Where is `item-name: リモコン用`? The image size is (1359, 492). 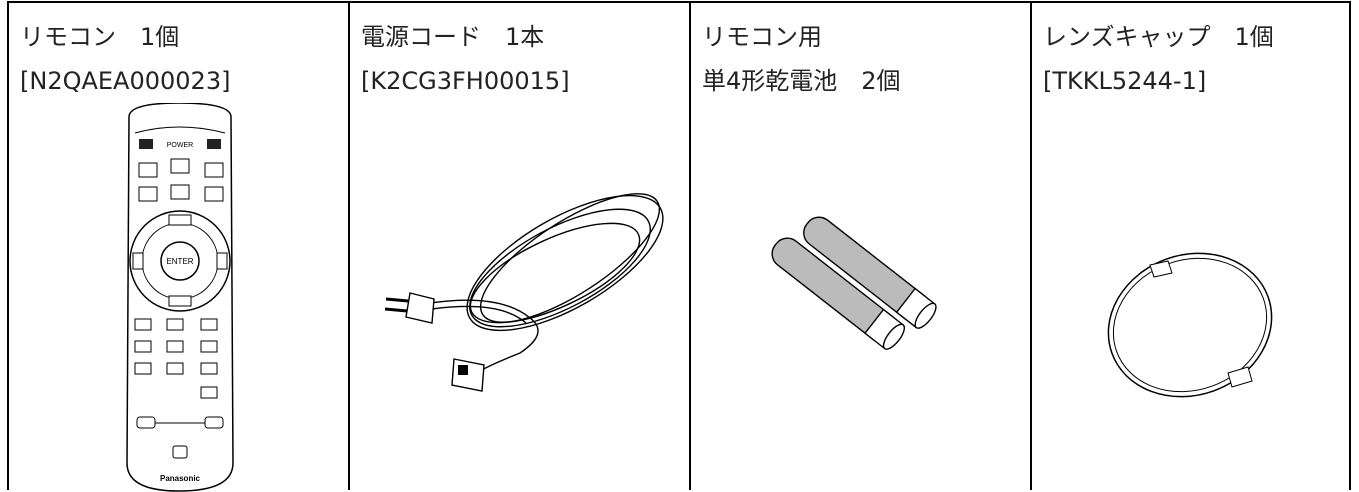 item-name: リモコン用 is located at coordinates (762, 37).